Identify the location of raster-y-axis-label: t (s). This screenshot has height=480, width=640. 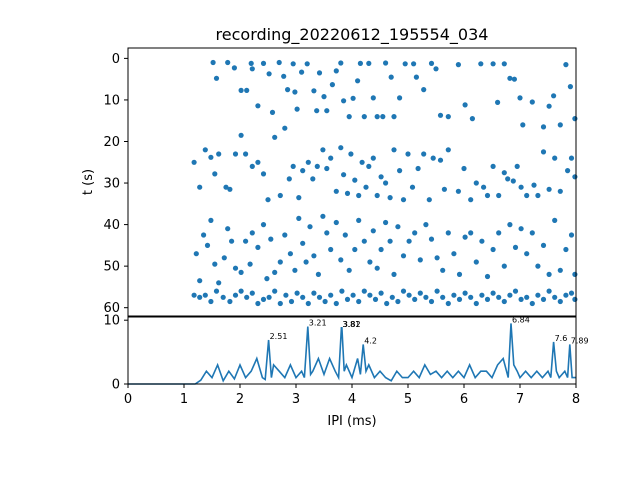
(88, 182).